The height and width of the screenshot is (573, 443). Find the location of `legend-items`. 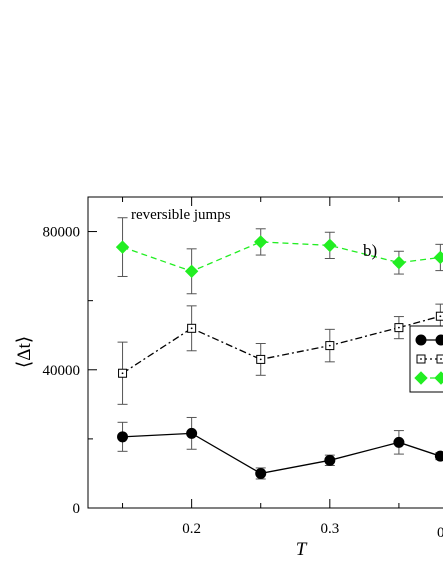

legend-items is located at coordinates (428, 359).